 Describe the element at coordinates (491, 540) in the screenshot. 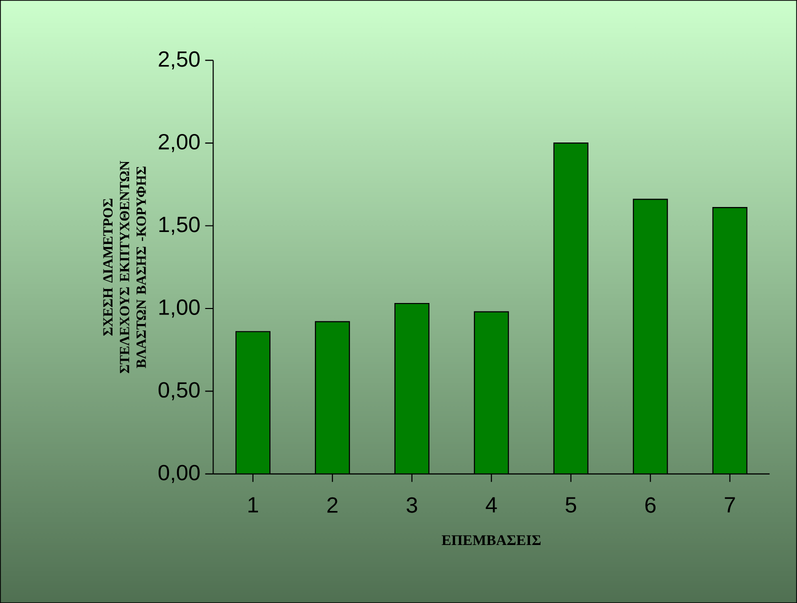

I see `x-axis-title: ΕΠΕΜΒΑΣΕΙΣ` at that location.